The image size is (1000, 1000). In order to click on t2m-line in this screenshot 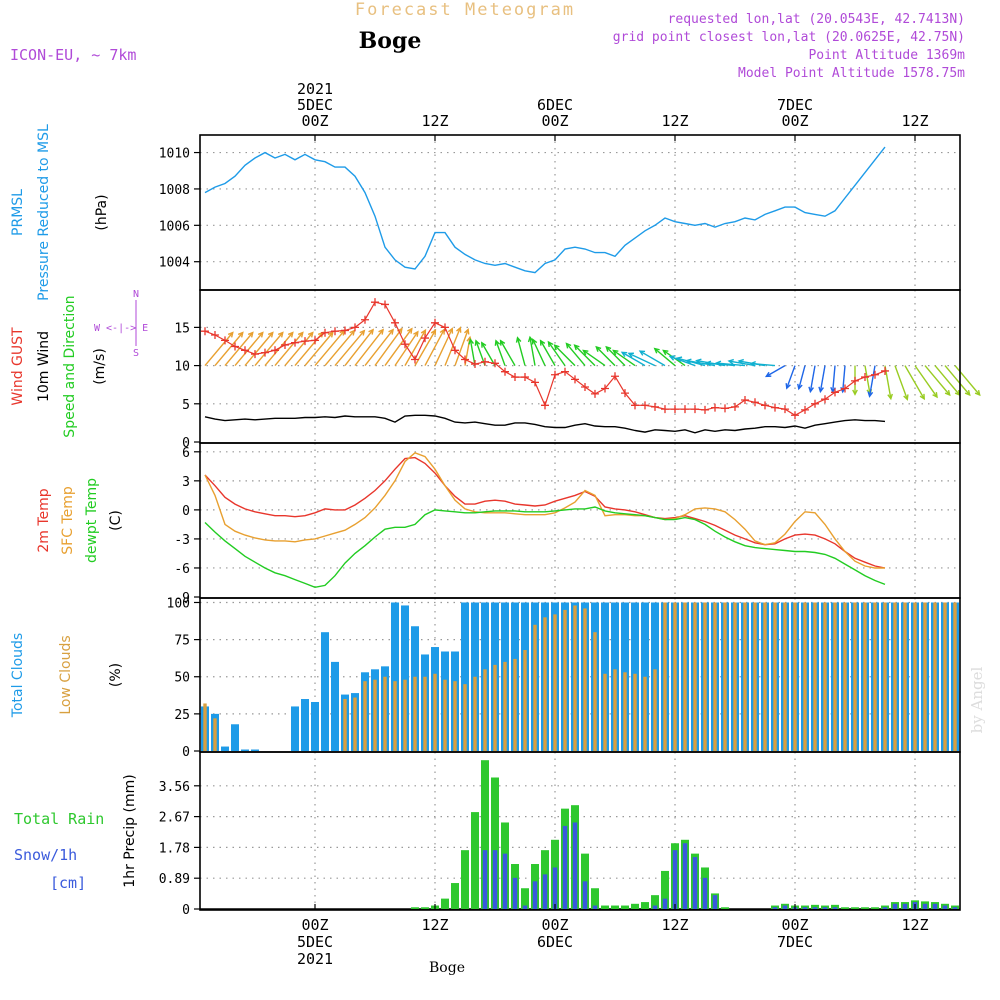, I will do `click(545, 512)`.